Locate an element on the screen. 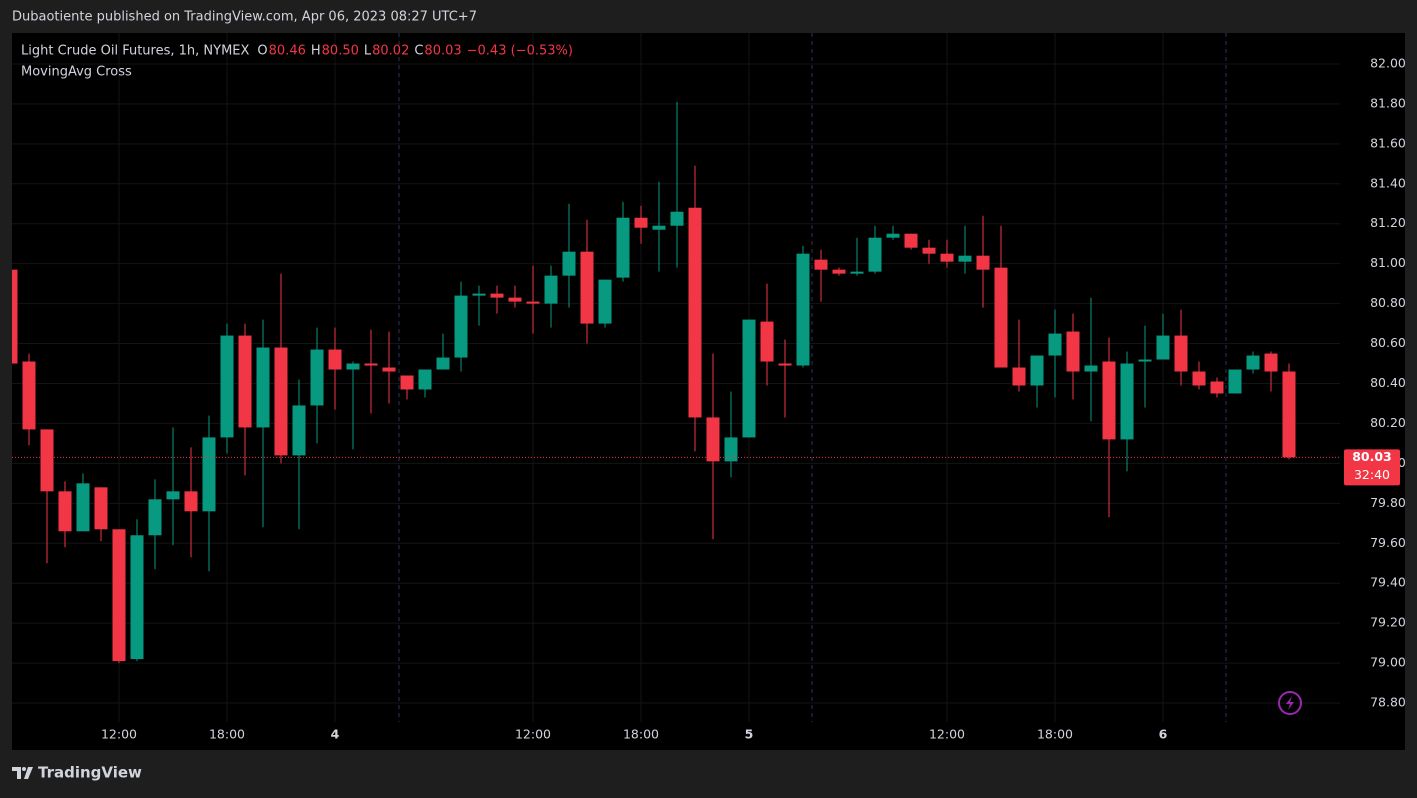  y-tick-label: 81.20 is located at coordinates (1388, 222).